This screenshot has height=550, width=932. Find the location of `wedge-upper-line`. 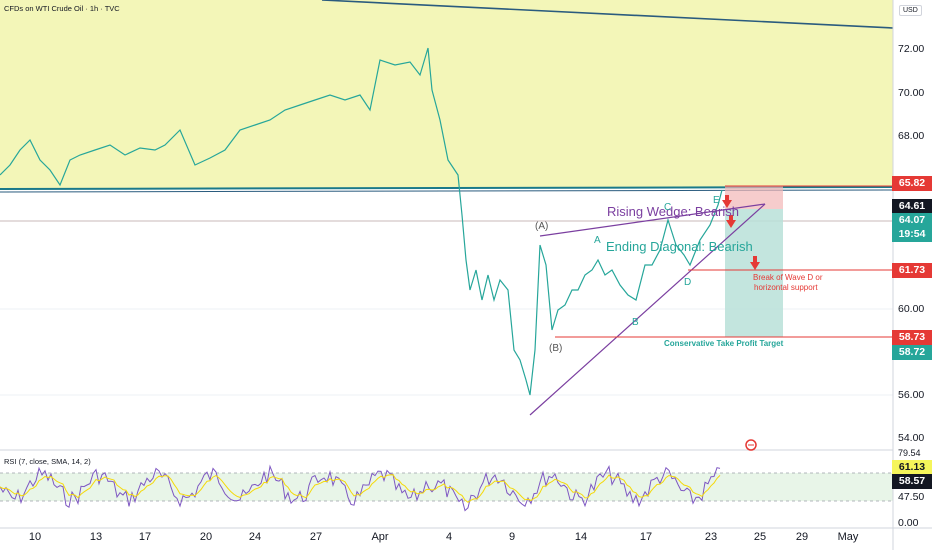

wedge-upper-line is located at coordinates (652, 220).